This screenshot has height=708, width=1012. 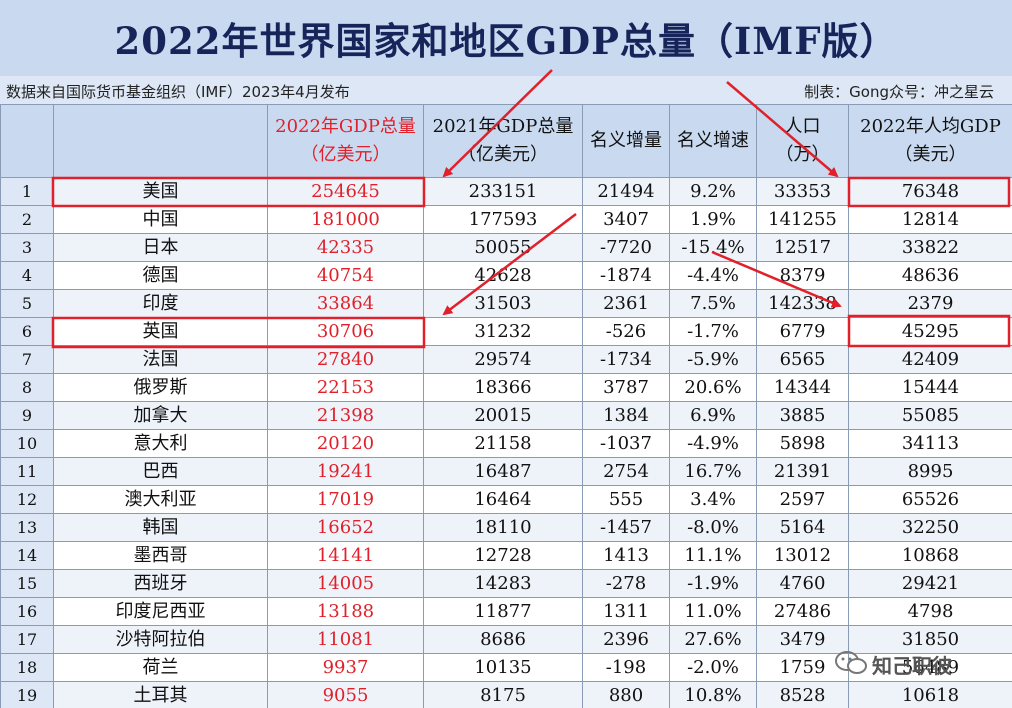 What do you see at coordinates (503, 247) in the screenshot?
I see `row-gdp-2021: 50055` at bounding box center [503, 247].